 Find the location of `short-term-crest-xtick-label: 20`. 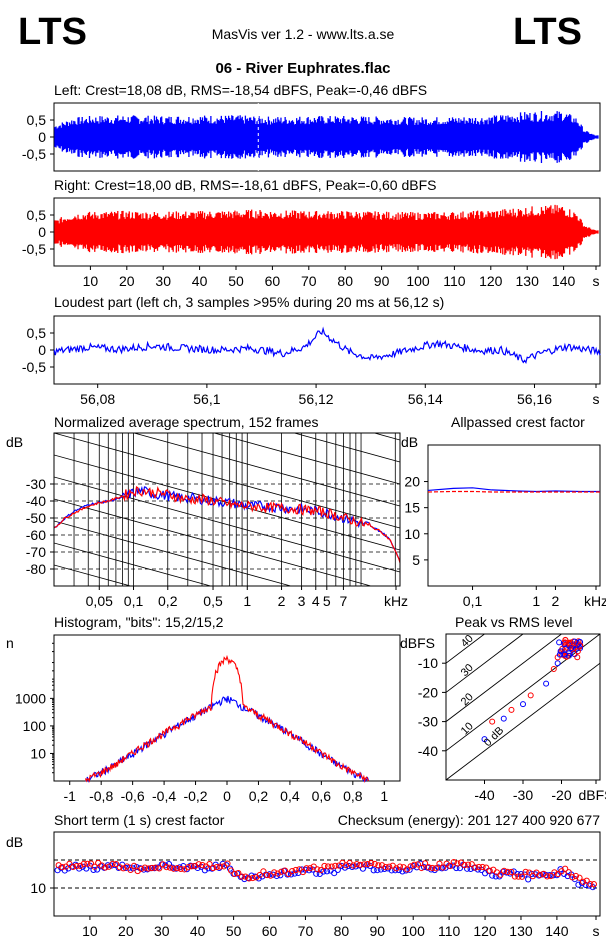

short-term-crest-xtick-label: 20 is located at coordinates (126, 931).